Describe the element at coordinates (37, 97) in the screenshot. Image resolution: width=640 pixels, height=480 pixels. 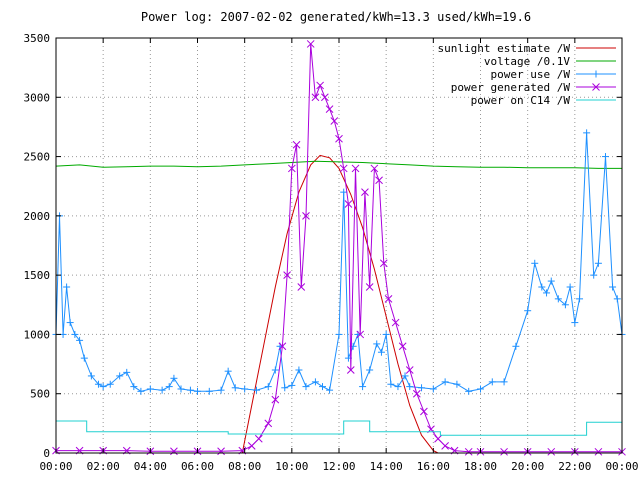
I see `y-tick-label: 3000` at that location.